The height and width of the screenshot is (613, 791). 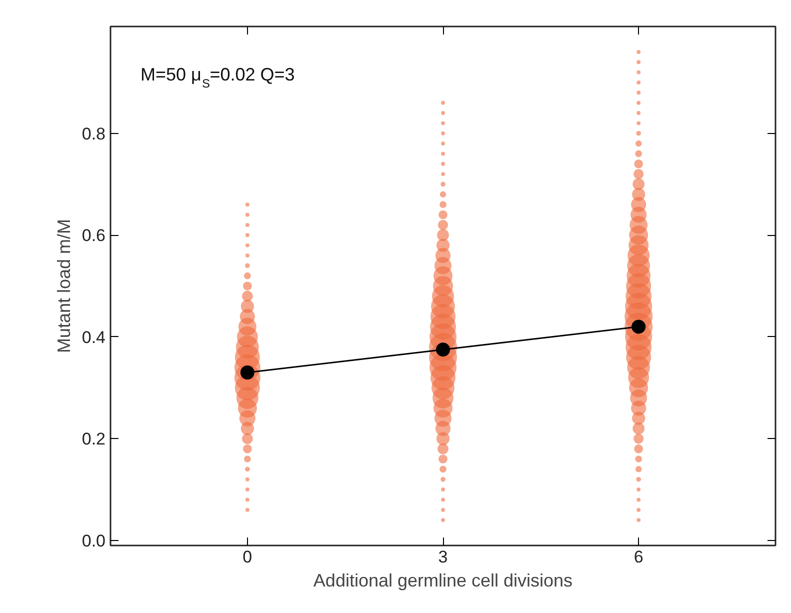 What do you see at coordinates (443, 557) in the screenshot?
I see `x-tick-label: 3` at bounding box center [443, 557].